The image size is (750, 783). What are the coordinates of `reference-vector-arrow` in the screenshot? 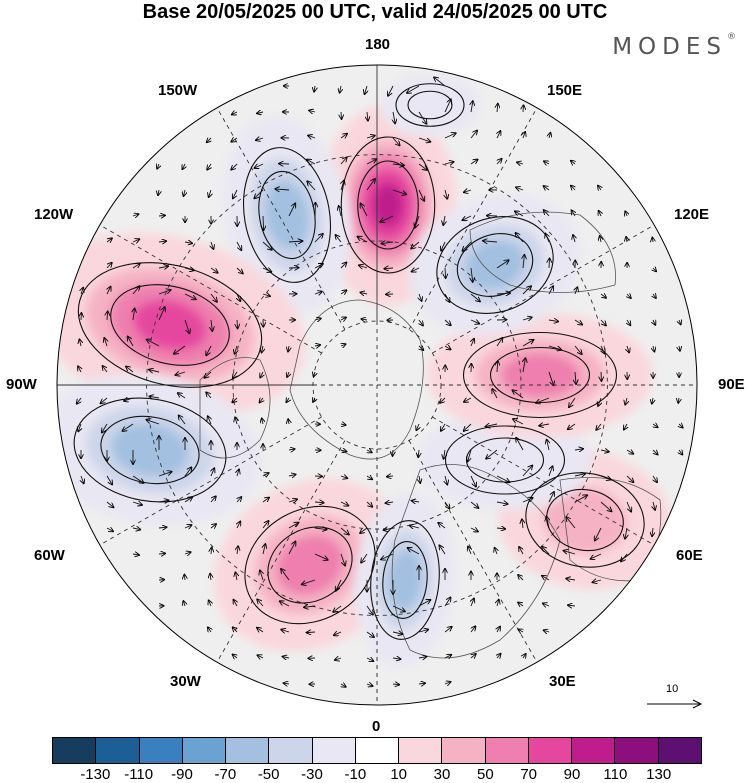 It's located at (675, 704).